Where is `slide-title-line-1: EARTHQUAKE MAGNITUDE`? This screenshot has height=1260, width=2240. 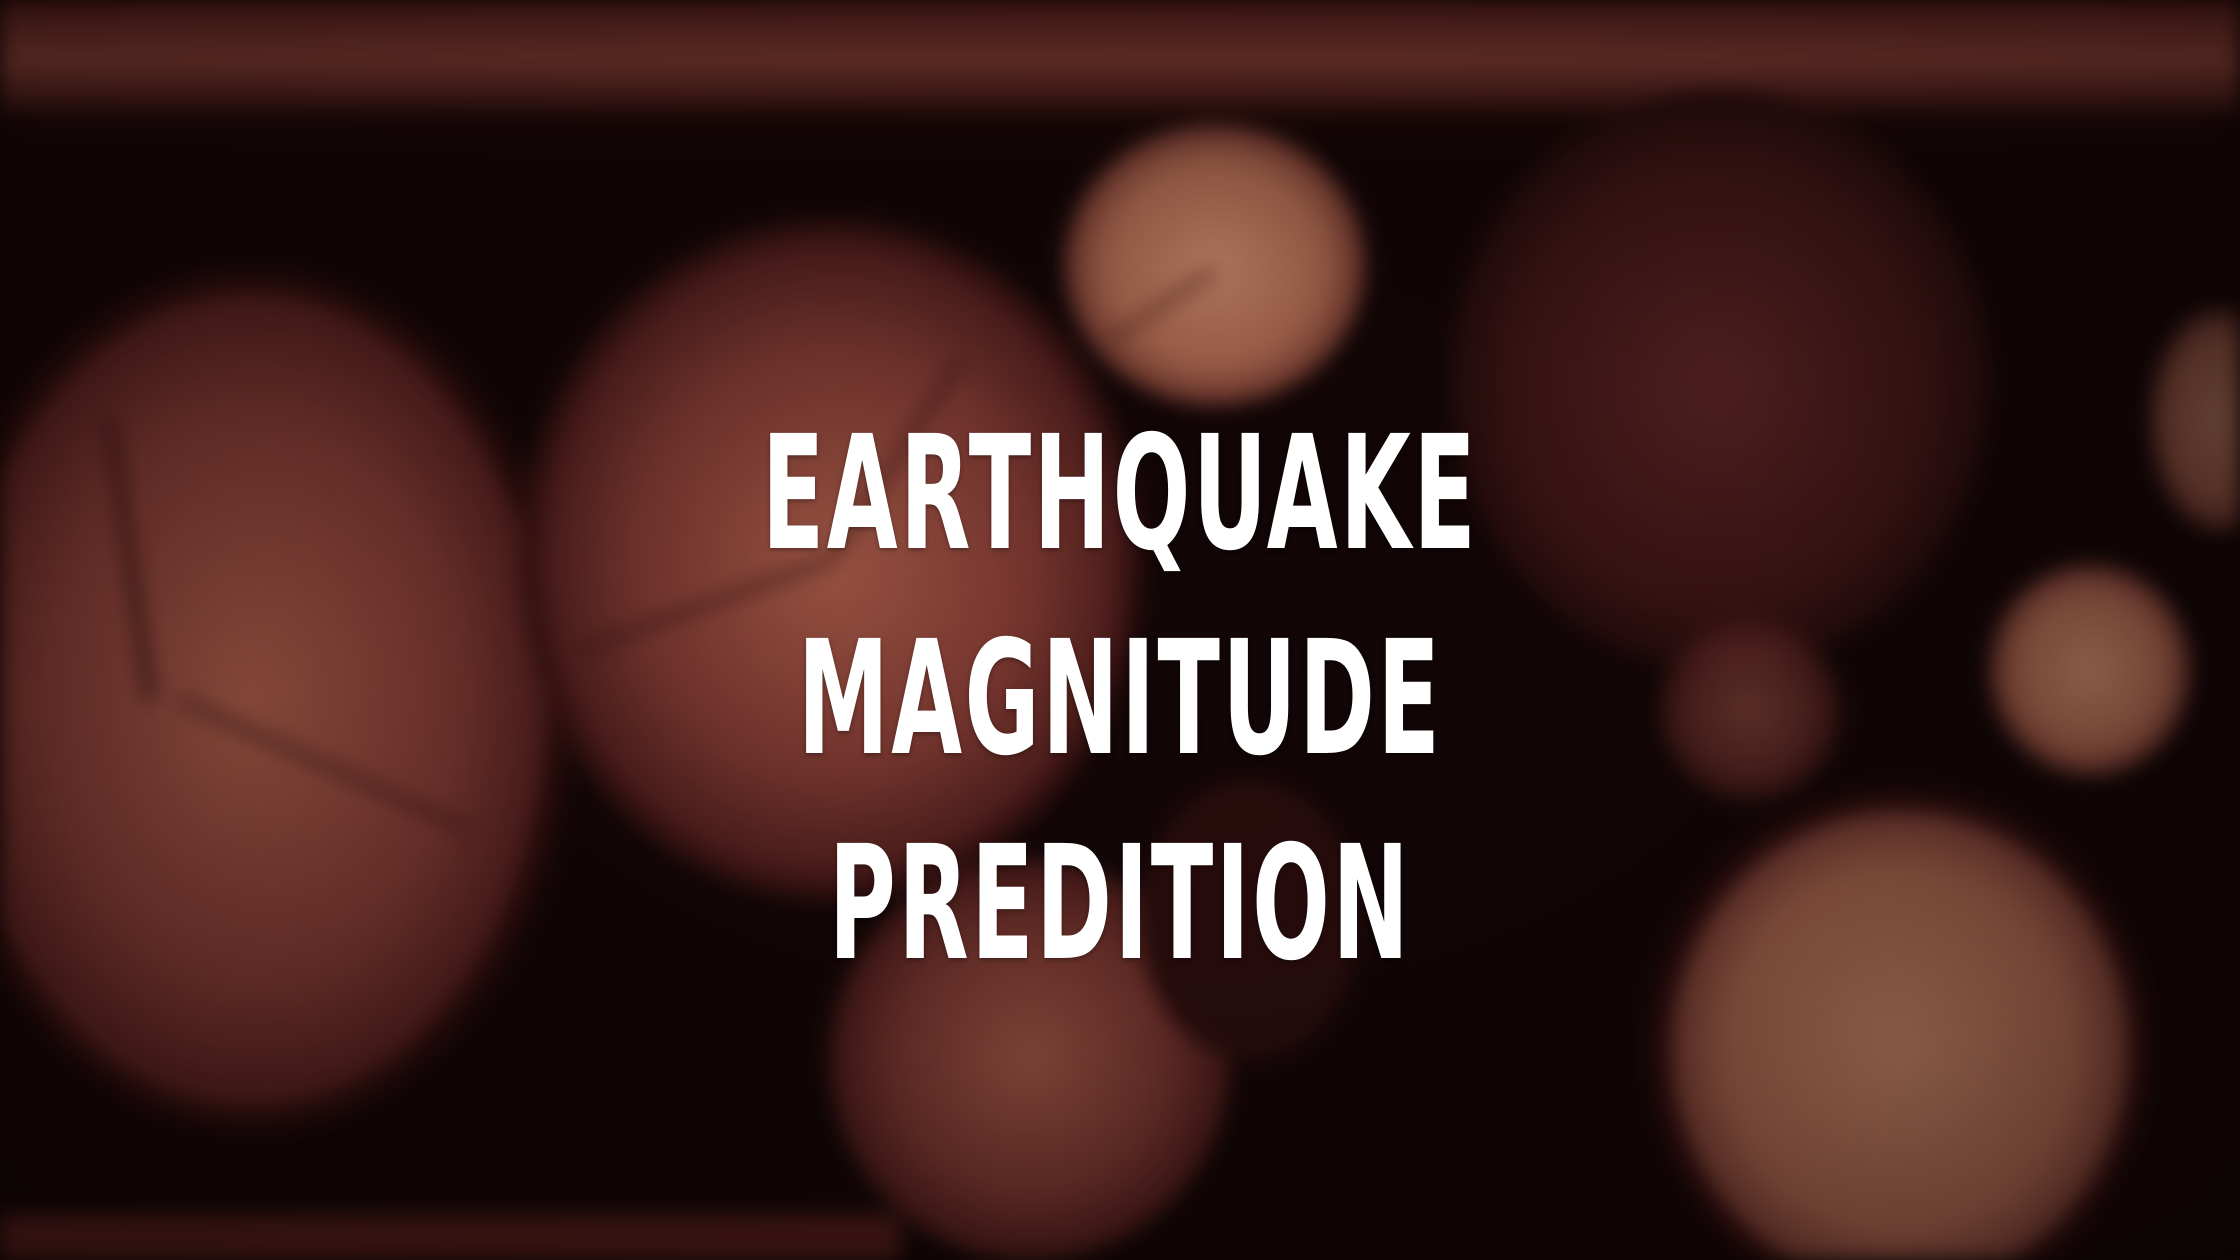
slide-title-line-1: EARTHQUAKE MAGNITUDE is located at coordinates (1120, 596).